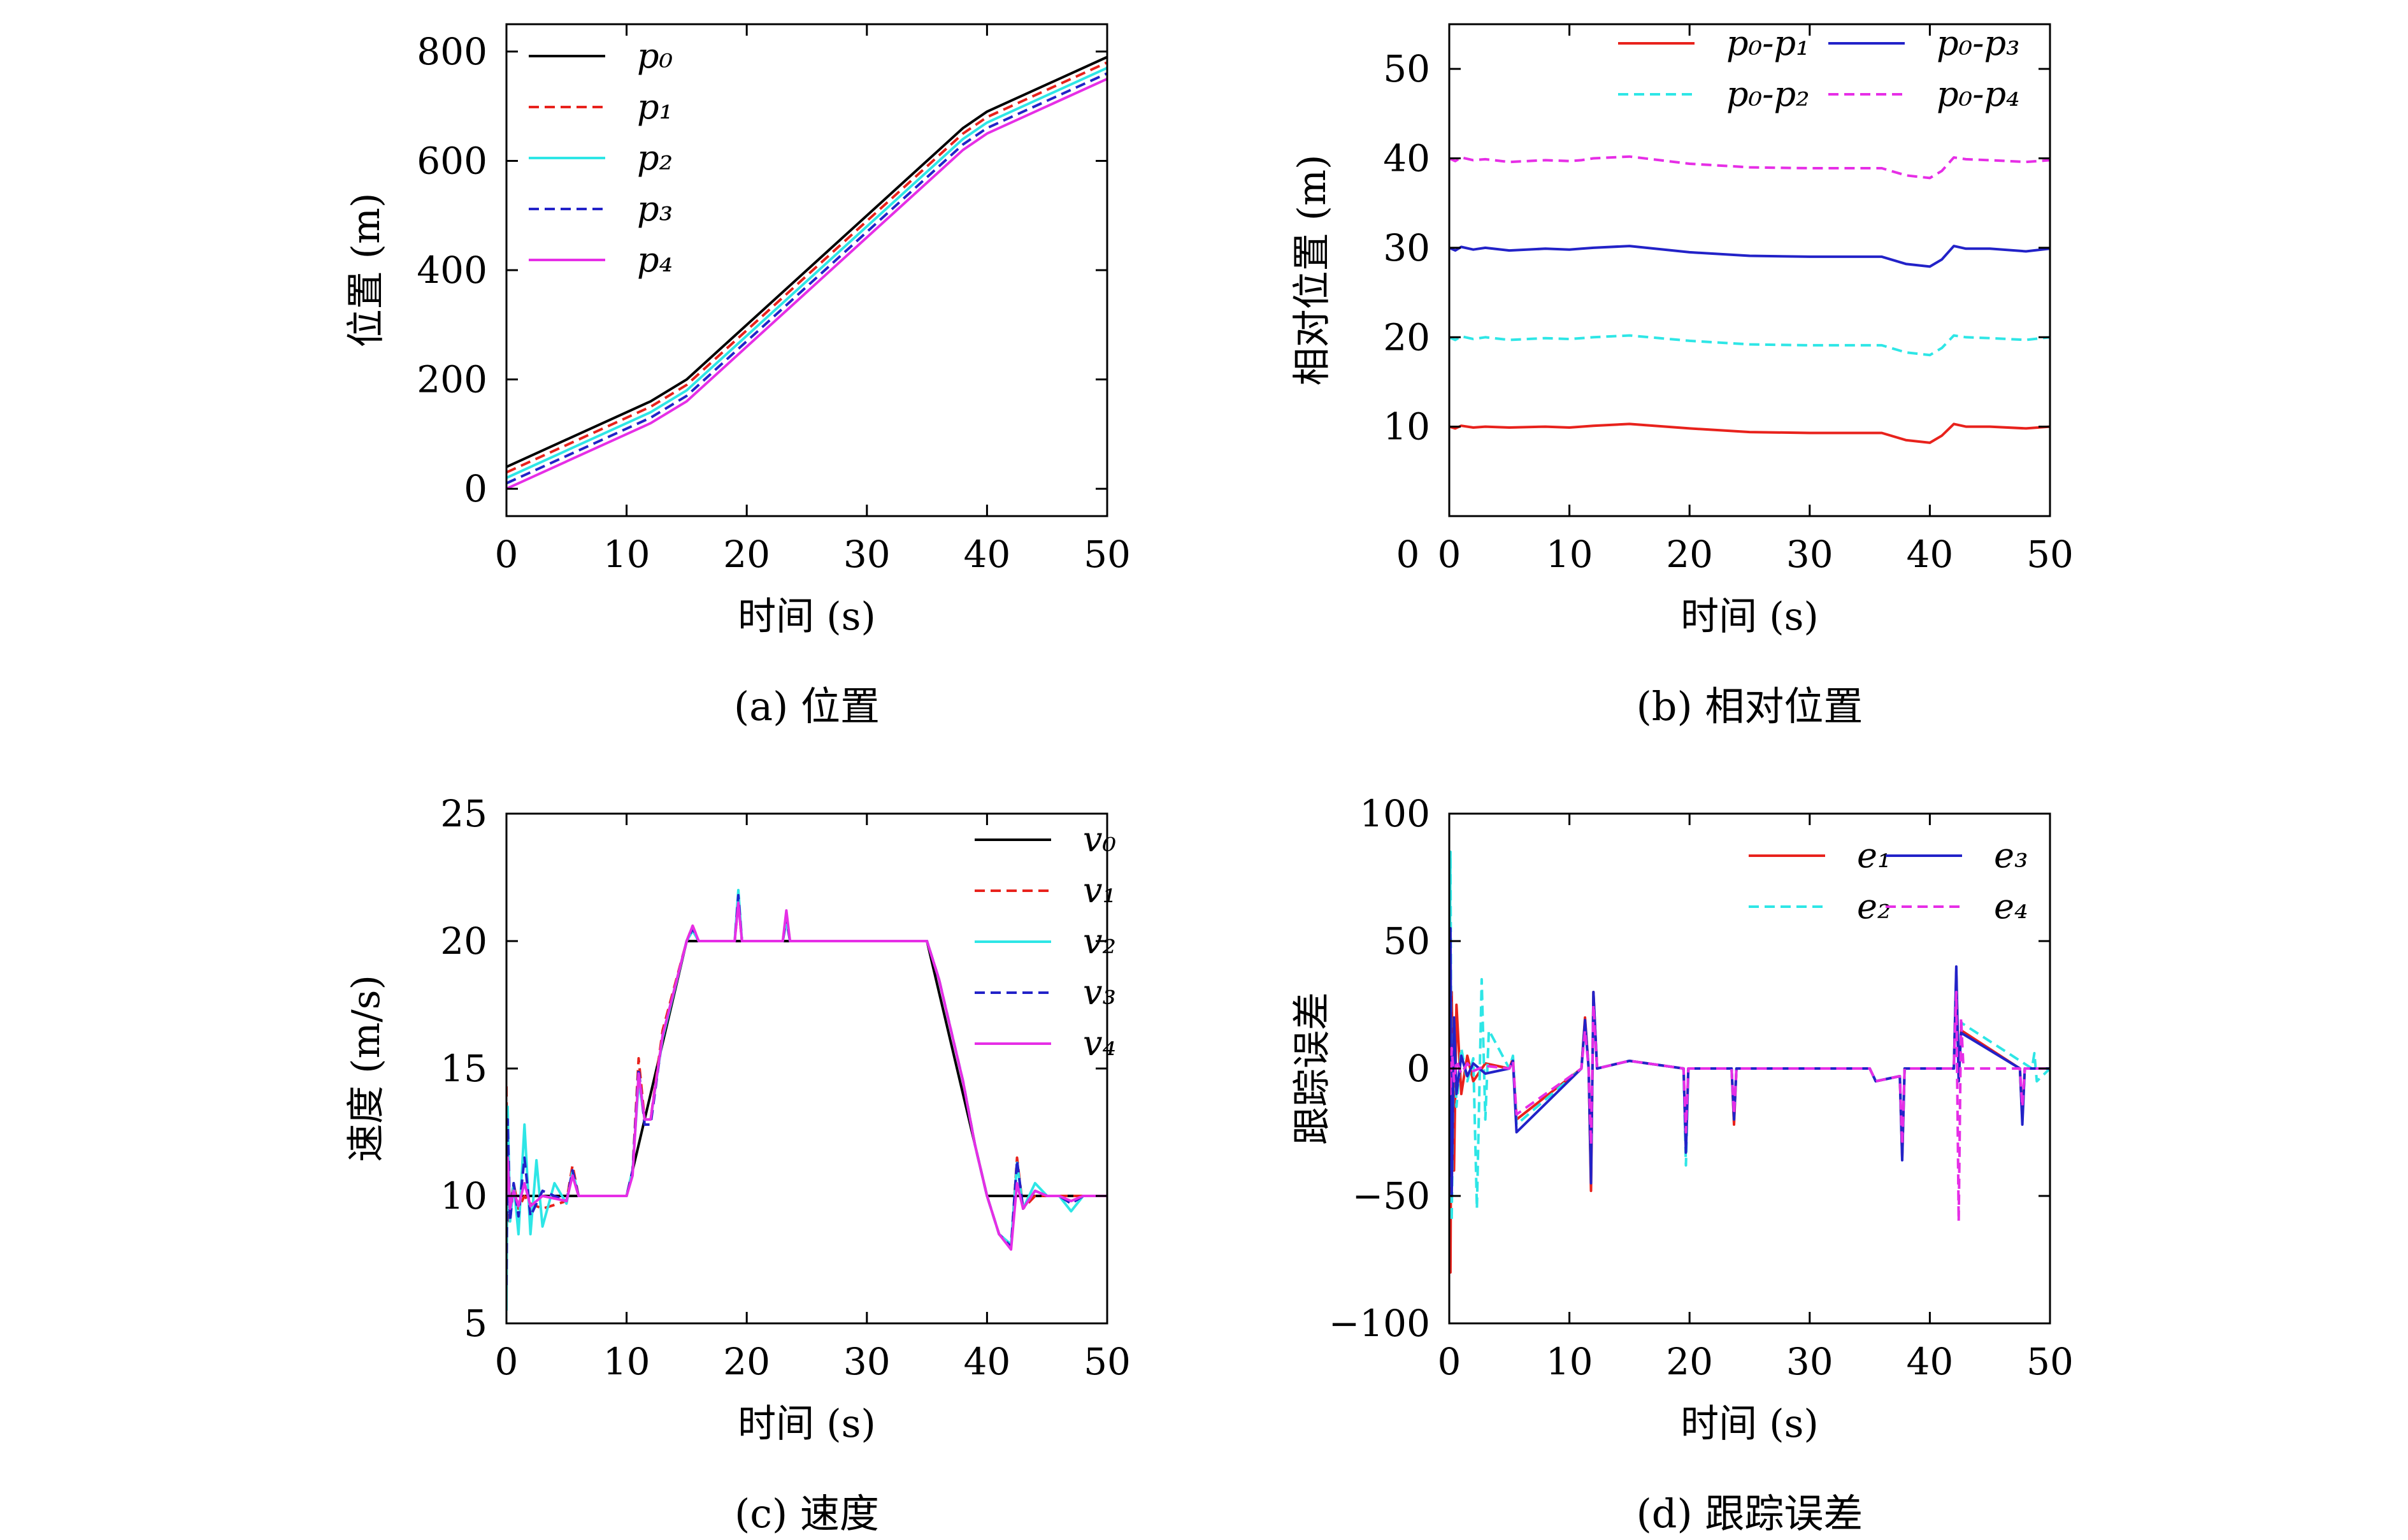 This screenshot has height=1540, width=2408. I want to click on legend: p₀ p₁ p₂ p₃ p₄, so click(601, 158).